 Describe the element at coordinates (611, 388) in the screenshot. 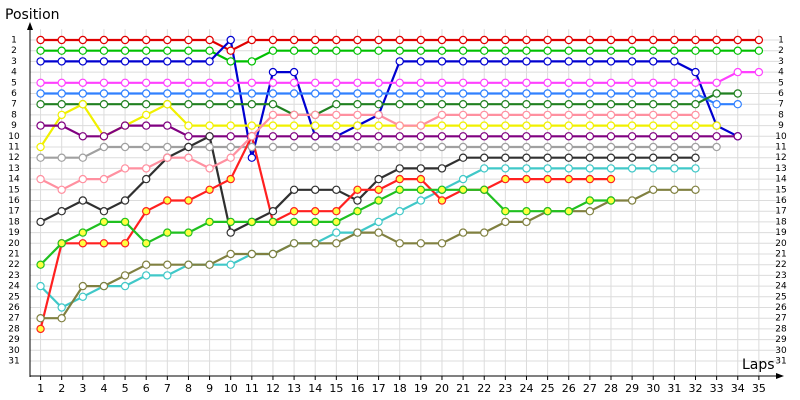

I see `x-tick-label: 28` at that location.